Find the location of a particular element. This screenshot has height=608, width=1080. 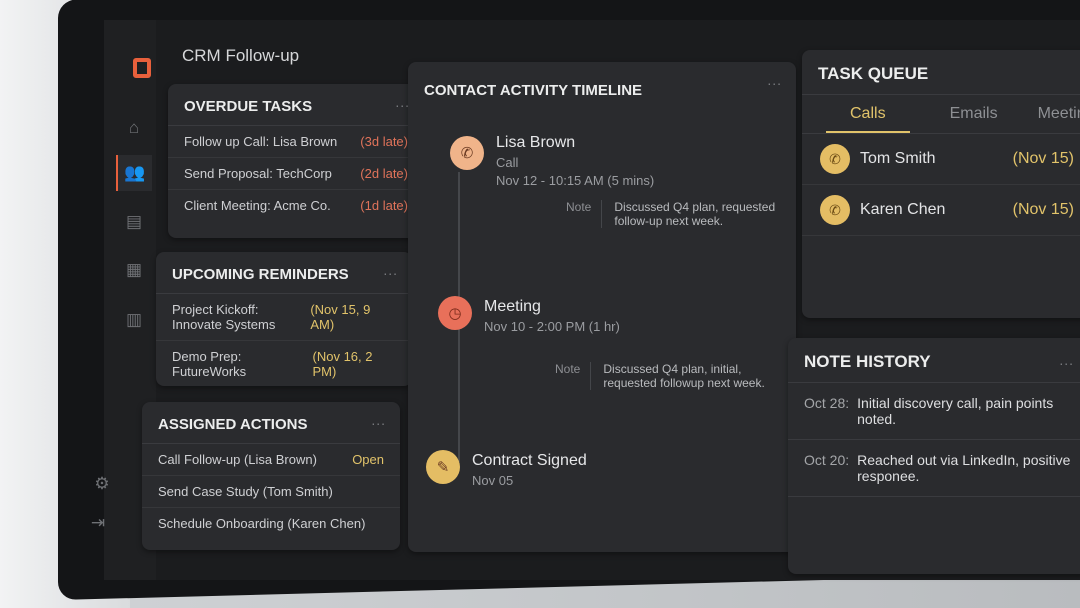

tab-meetings: Meetings is located at coordinates (1058, 113).